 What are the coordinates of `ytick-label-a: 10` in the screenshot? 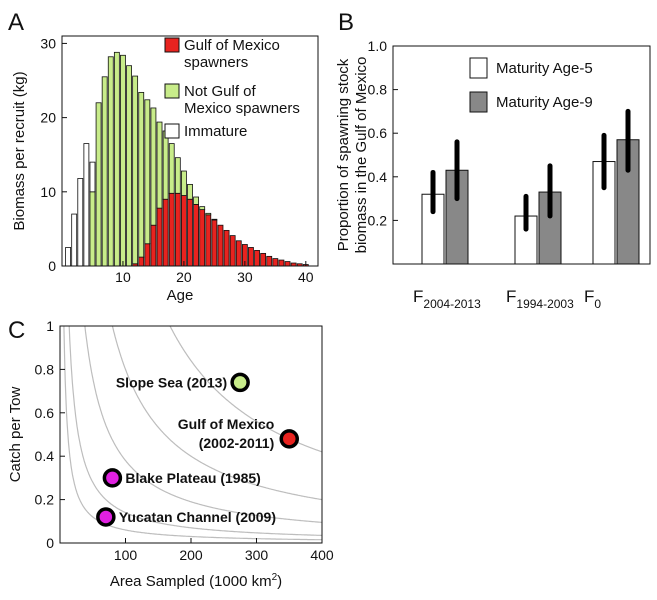 It's located at (48, 192).